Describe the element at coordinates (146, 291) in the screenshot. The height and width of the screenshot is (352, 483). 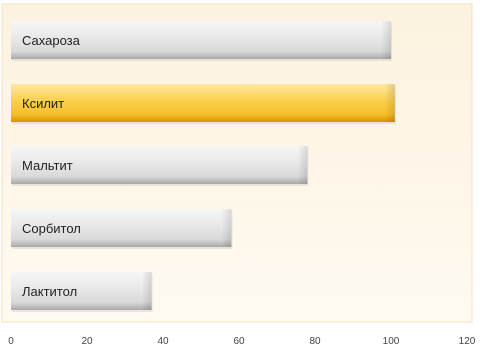
I see `bar-5-end-shade` at that location.